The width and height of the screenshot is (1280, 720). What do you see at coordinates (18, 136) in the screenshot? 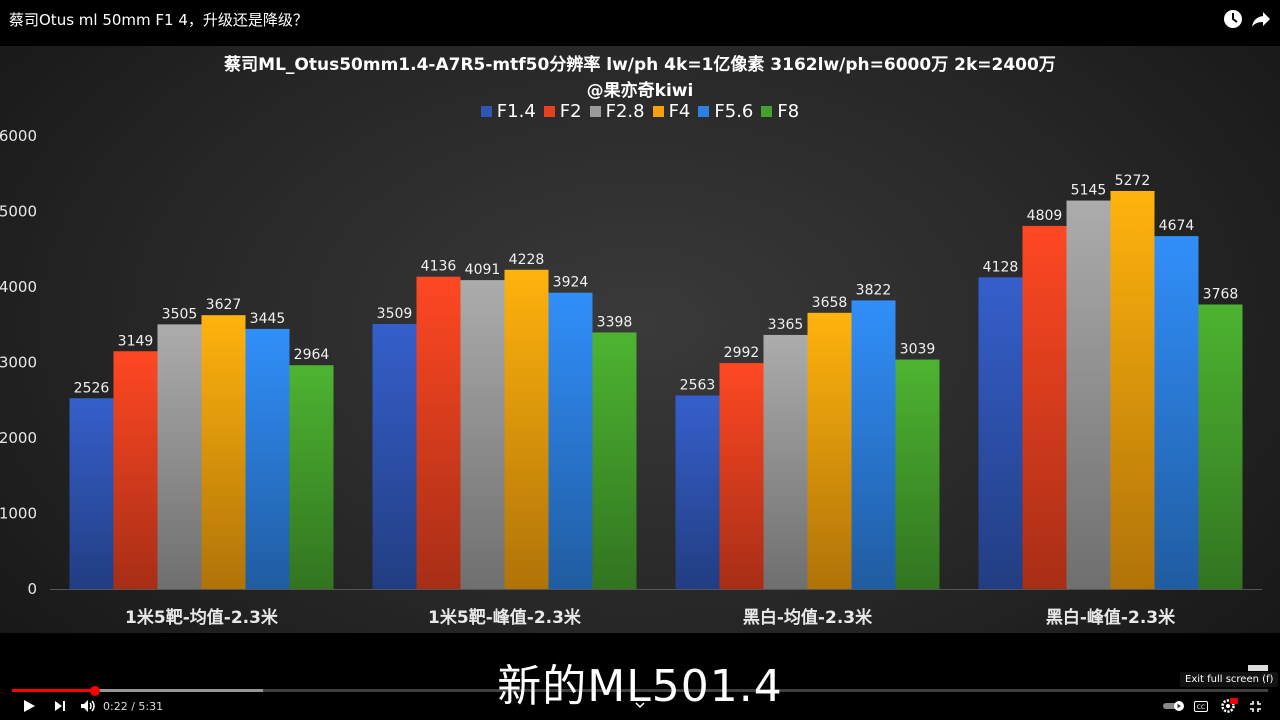
I see `y-tick-label: 6000` at bounding box center [18, 136].